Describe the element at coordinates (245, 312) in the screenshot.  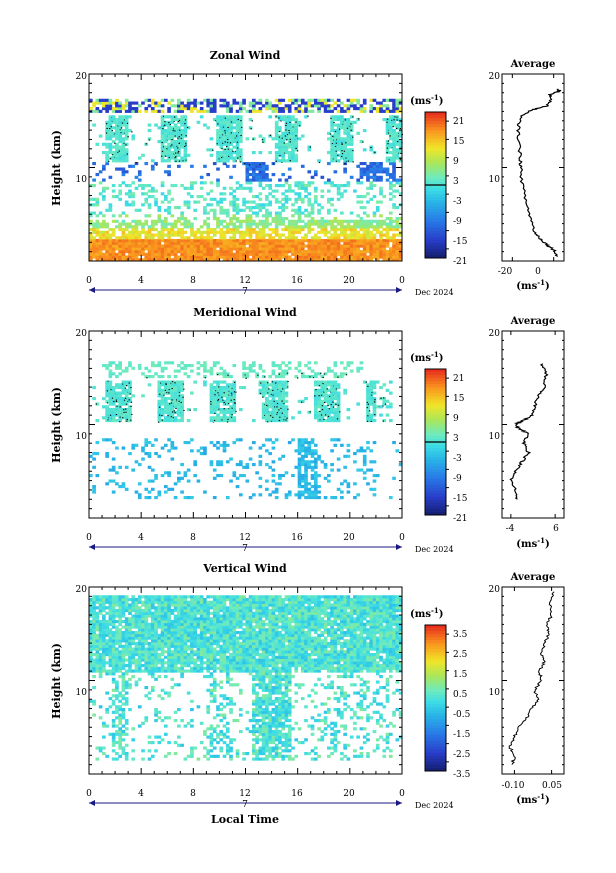
I see `meridional-title: Meridional Wind` at that location.